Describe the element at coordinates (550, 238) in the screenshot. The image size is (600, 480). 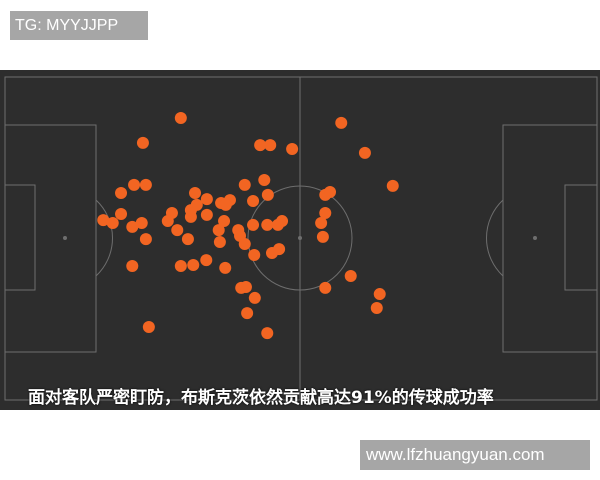
I see `right-penalty-box` at that location.